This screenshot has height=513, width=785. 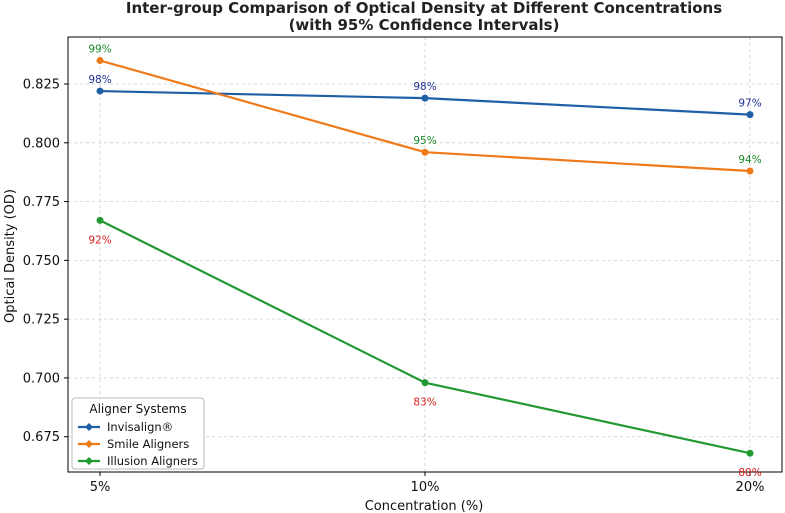 What do you see at coordinates (152, 461) in the screenshot?
I see `legend-label: Illusion Aligners` at bounding box center [152, 461].